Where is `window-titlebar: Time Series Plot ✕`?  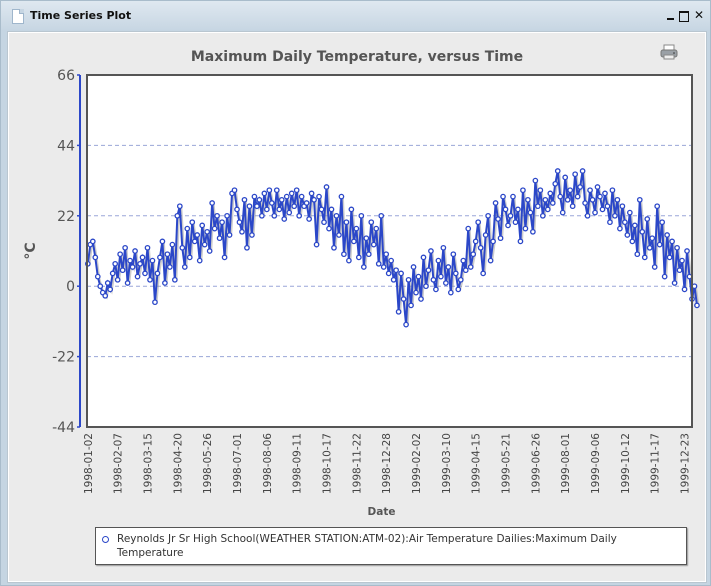
window-titlebar: Time Series Plot ✕ is located at coordinates (355, 15).